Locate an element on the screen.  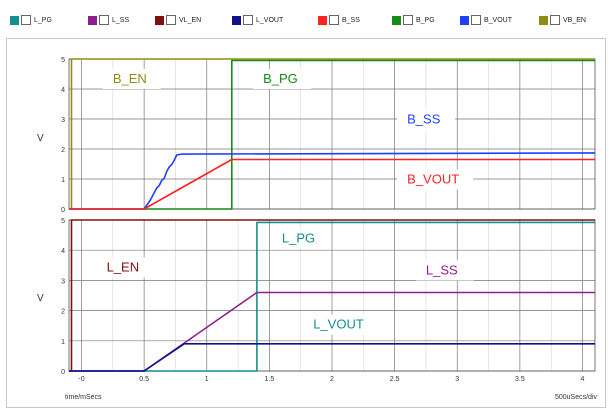
annotation-l-ss: L_SS is located at coordinates (442, 269).